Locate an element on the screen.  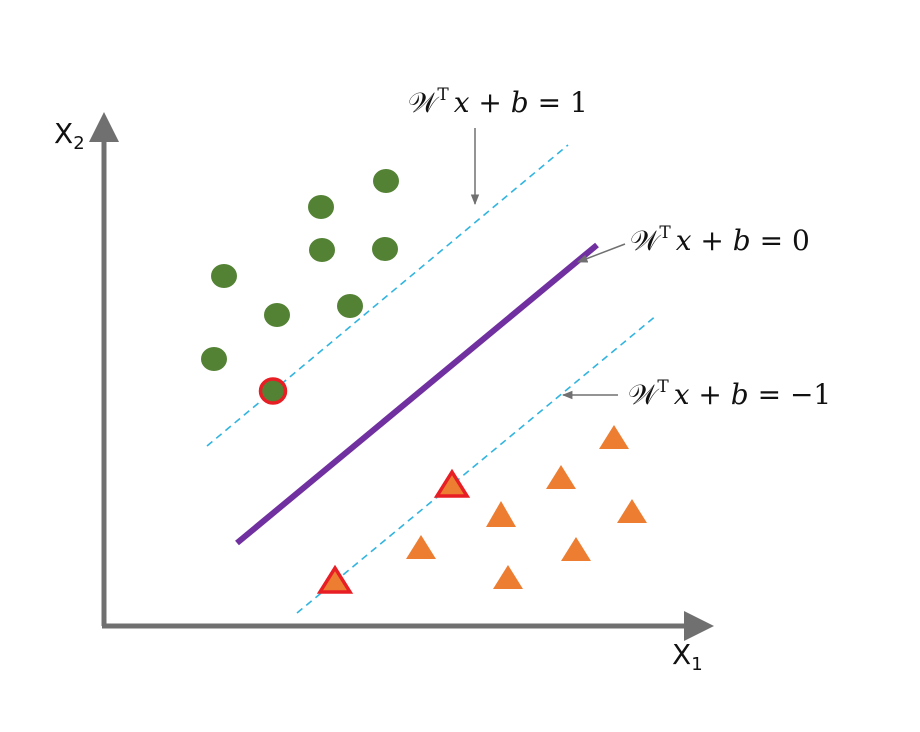
lower-margin-equation: 𝒲T x + b = −1 is located at coordinates (729, 394).